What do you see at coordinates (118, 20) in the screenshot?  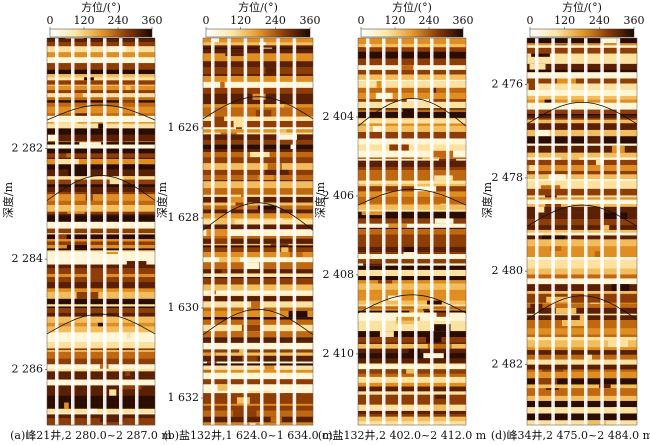 I see `colorbar-tick-label: 240` at bounding box center [118, 20].